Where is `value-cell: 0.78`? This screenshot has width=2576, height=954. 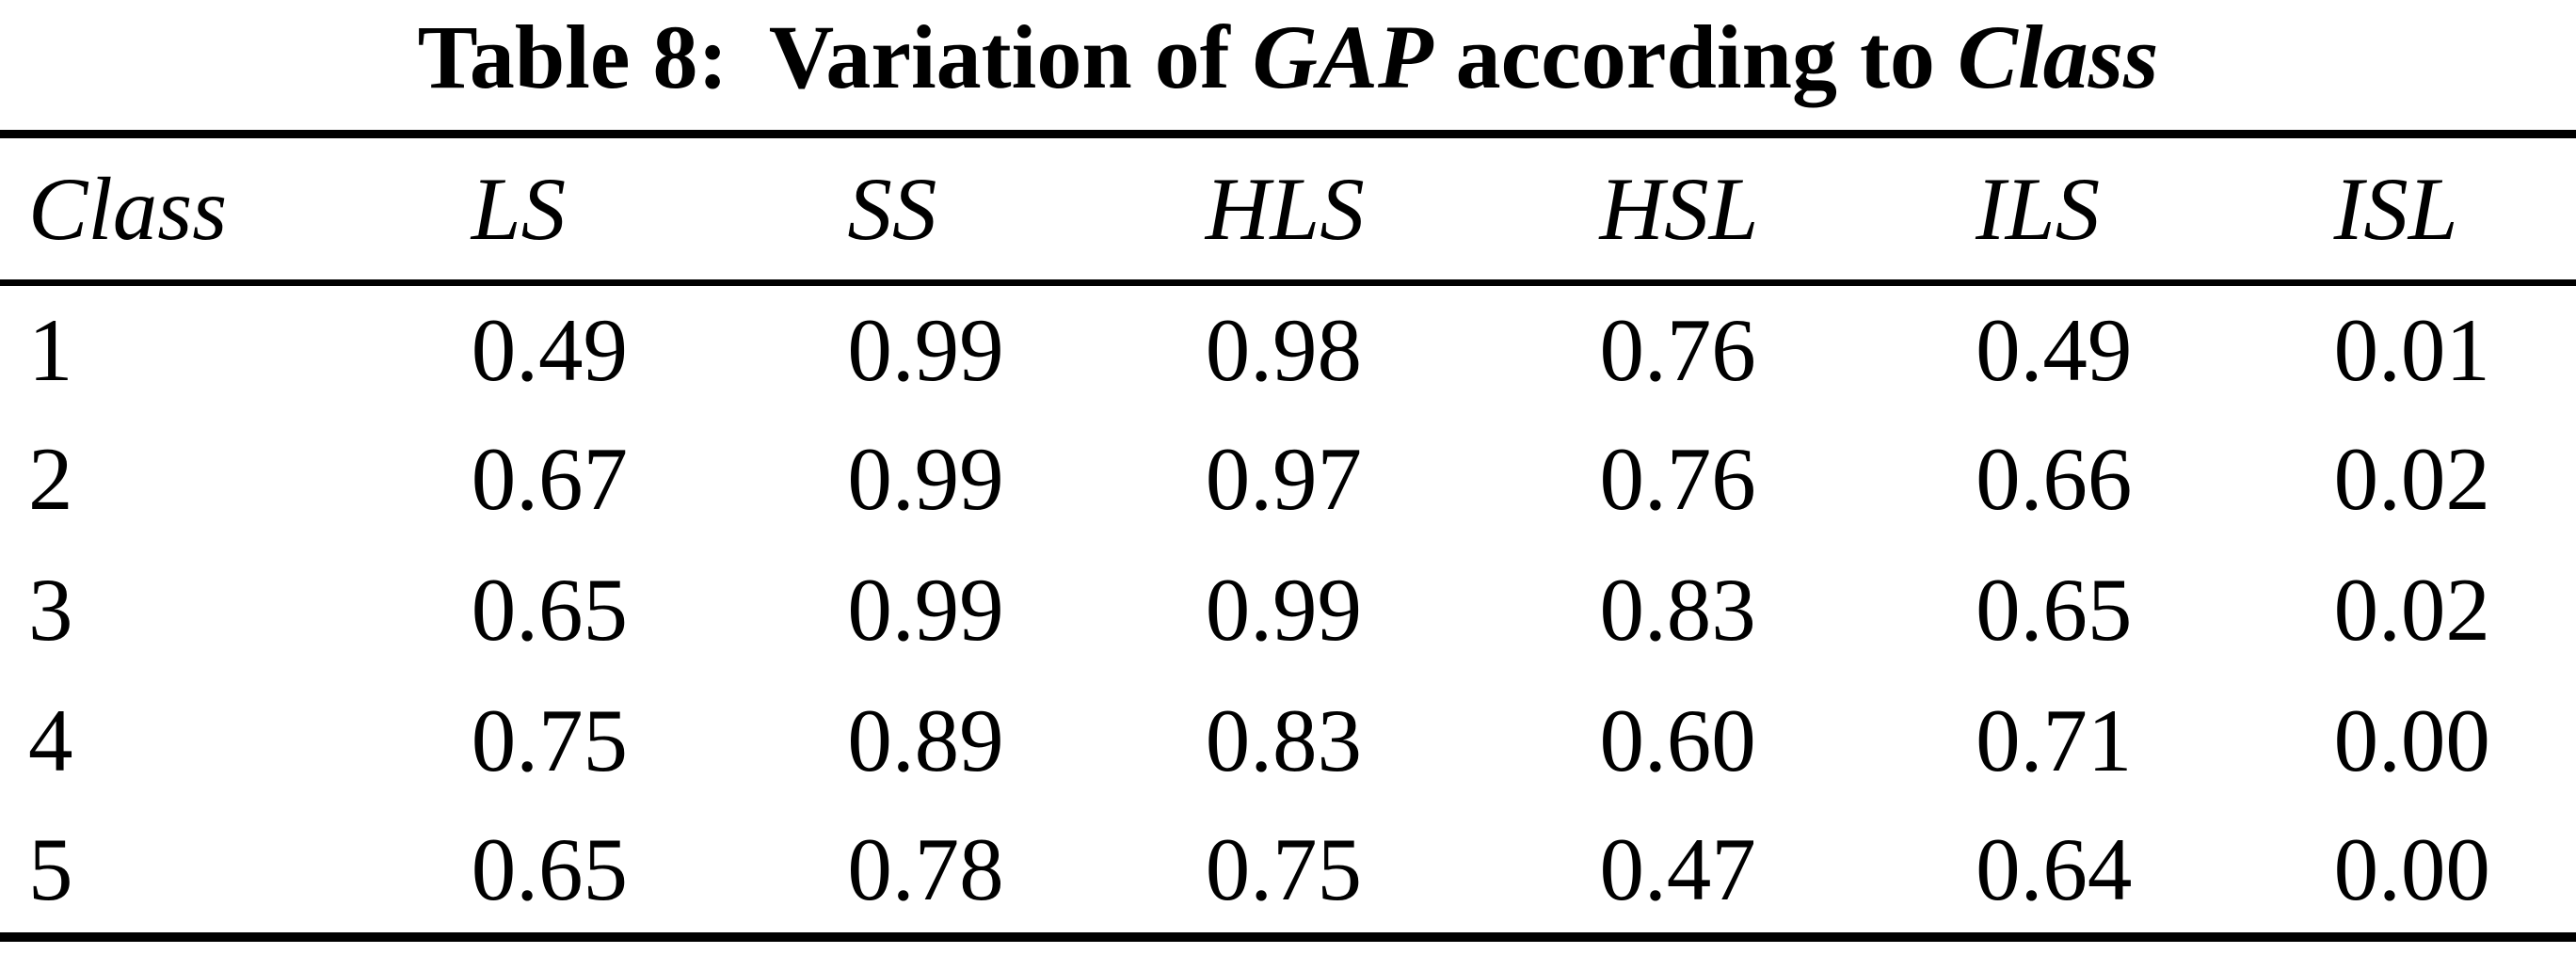
value-cell: 0.78 is located at coordinates (925, 869).